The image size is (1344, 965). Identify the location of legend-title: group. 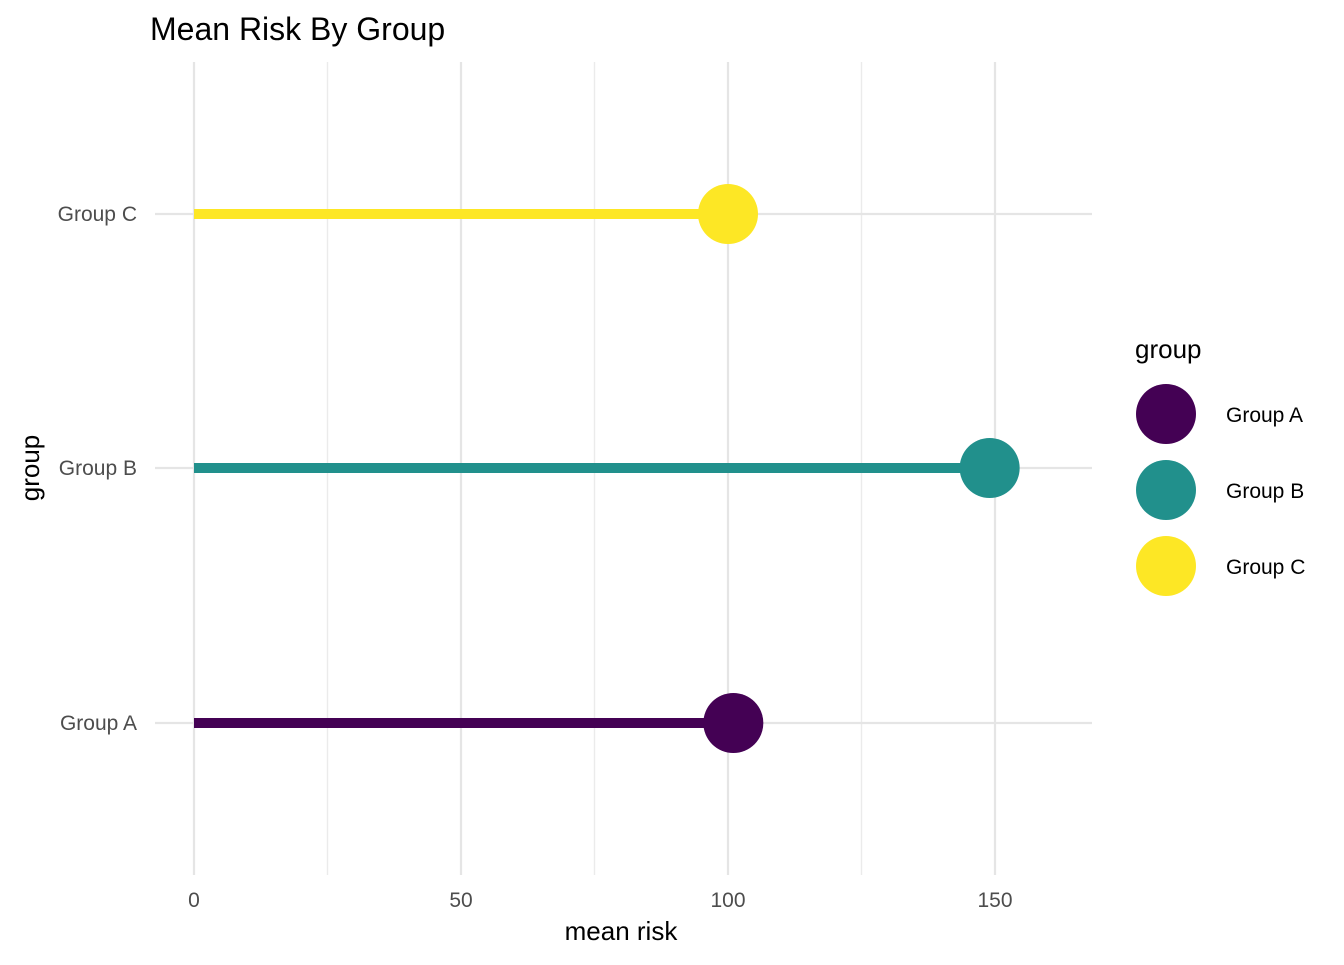
(1168, 349).